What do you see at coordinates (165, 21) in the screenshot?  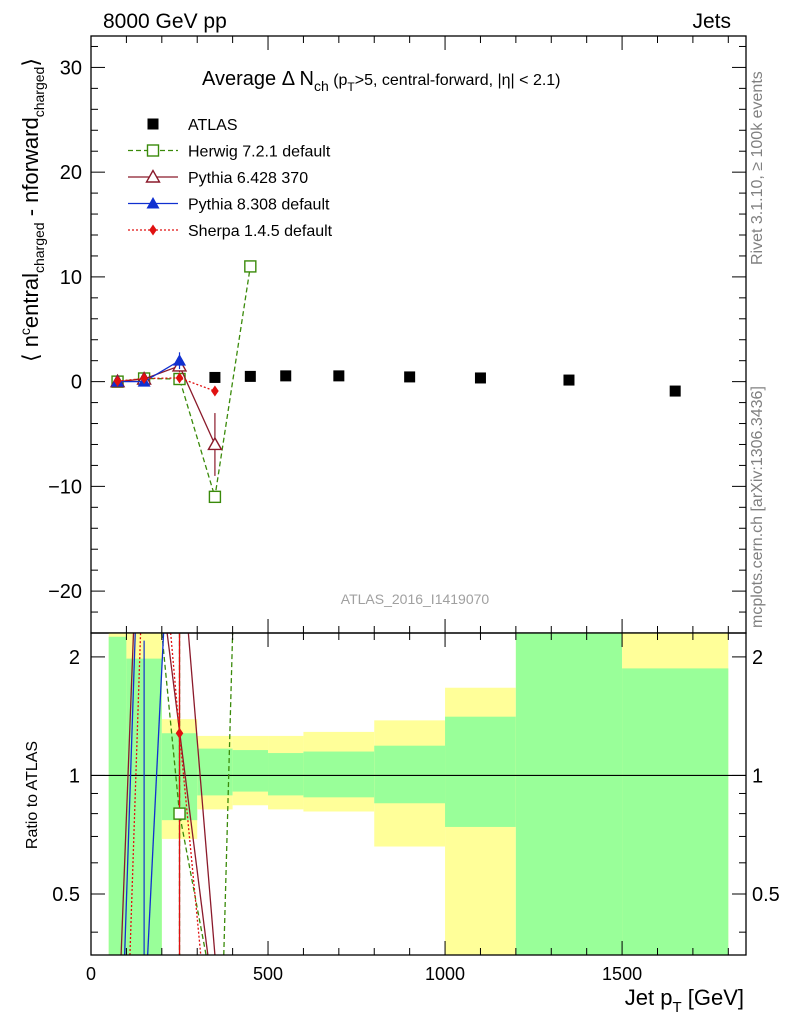 I see `header-energy-label: 8000 GeV pp` at bounding box center [165, 21].